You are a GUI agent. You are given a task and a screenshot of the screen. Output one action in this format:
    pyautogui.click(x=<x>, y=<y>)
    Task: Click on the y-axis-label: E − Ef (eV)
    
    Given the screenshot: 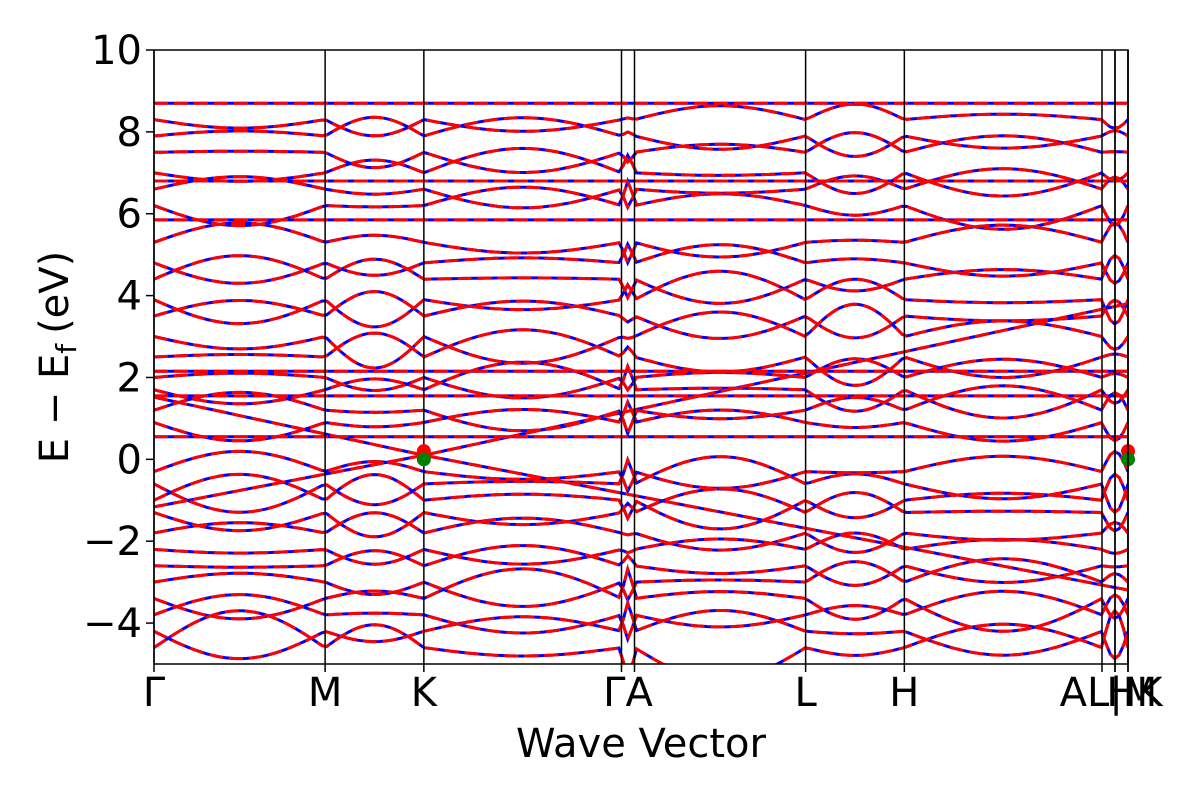 What is the action you would take?
    pyautogui.click(x=57, y=357)
    